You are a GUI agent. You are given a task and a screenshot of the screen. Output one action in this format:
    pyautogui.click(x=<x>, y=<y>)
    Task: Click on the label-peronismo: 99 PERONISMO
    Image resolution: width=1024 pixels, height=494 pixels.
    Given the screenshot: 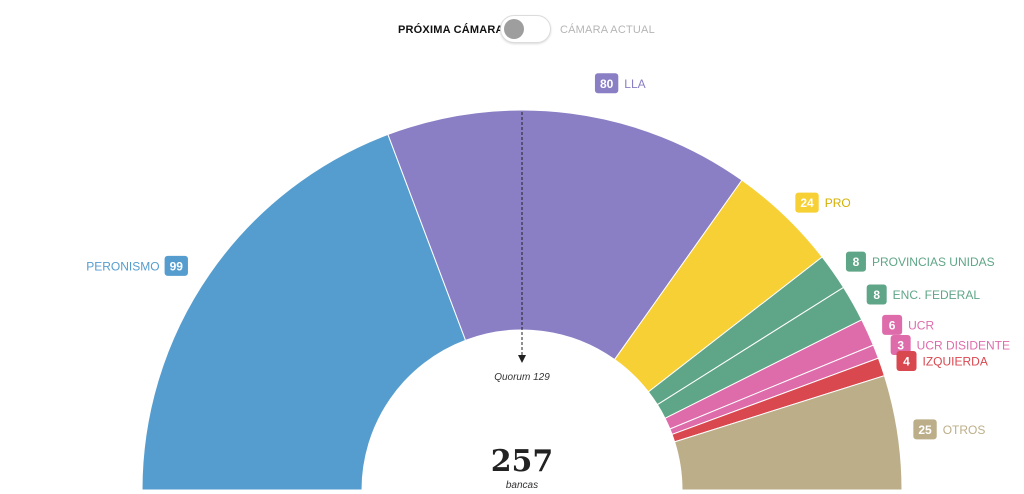 What is the action you would take?
    pyautogui.click(x=137, y=265)
    